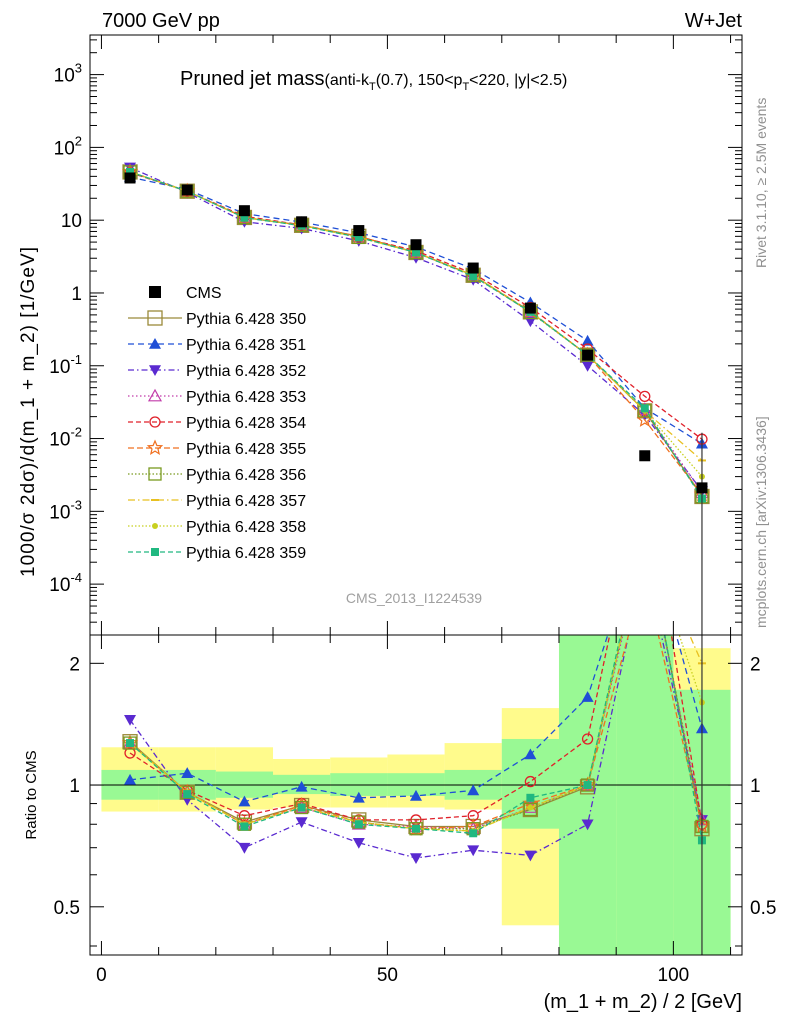 This screenshot has width=786, height=1024. Describe the element at coordinates (761, 522) in the screenshot. I see `mcplots-label: mcplots.cern.ch [arXiv:1306.3436]` at that location.